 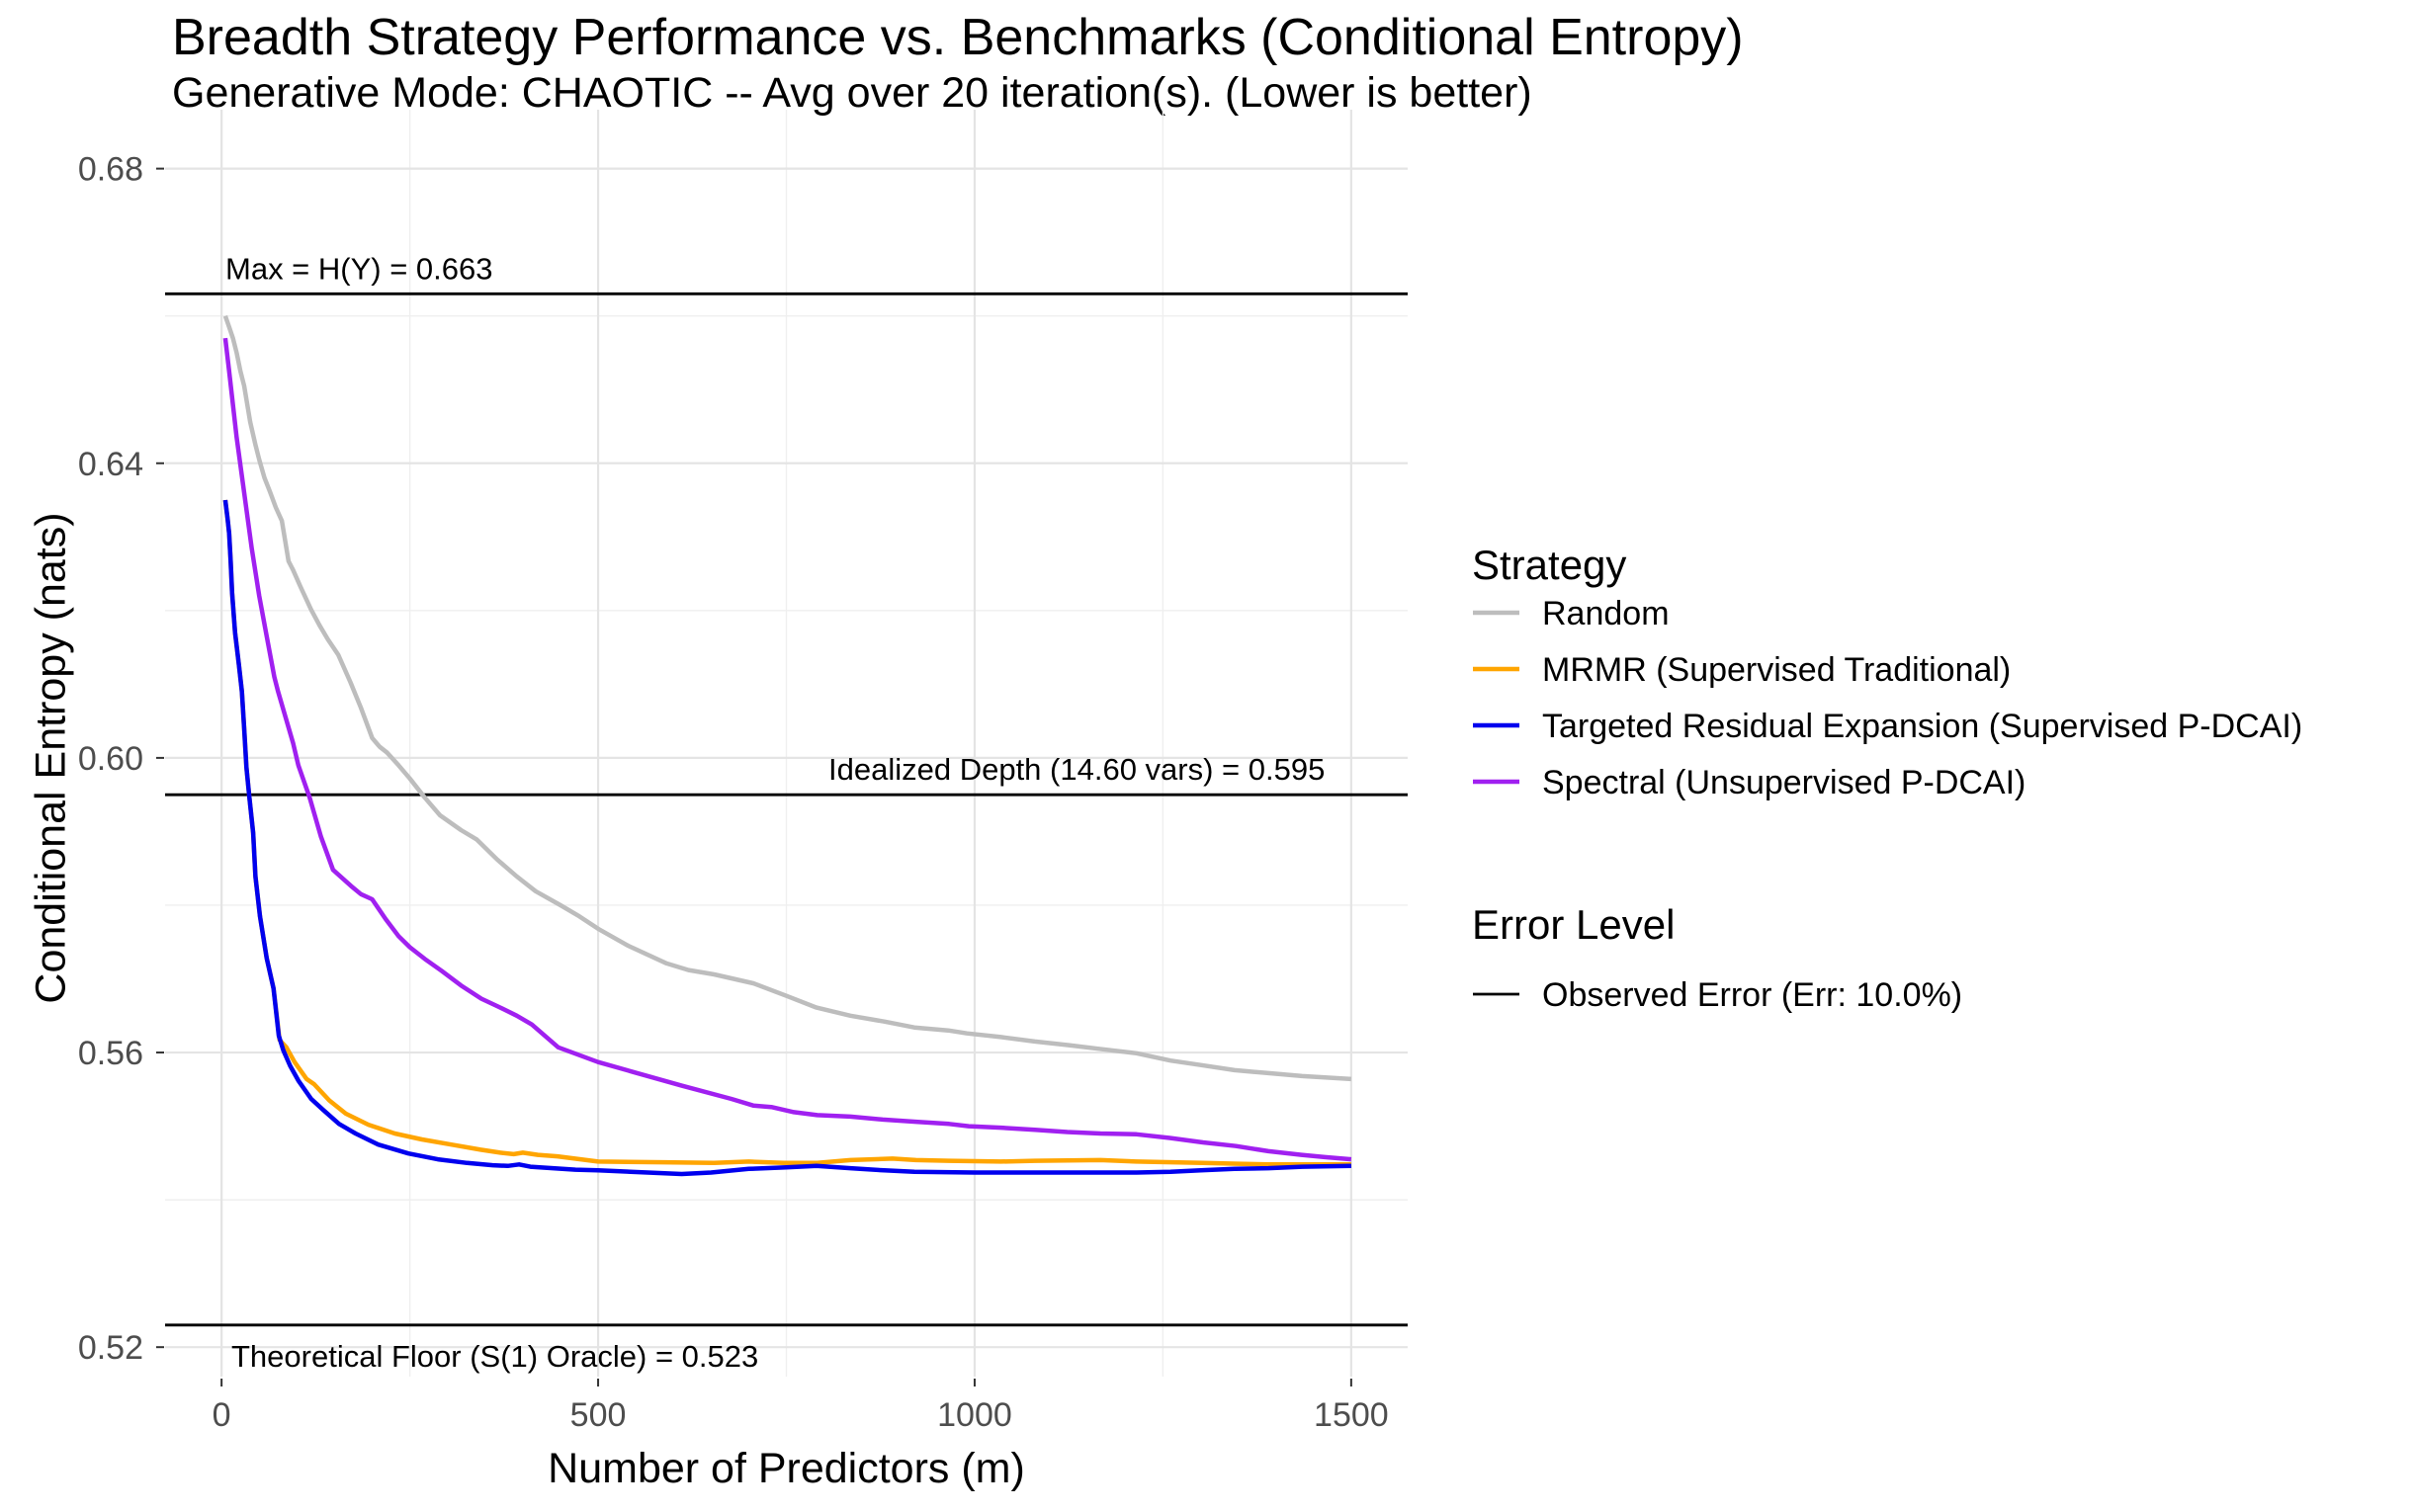 What do you see at coordinates (110, 464) in the screenshot?
I see `y-tick-label: 0.64` at bounding box center [110, 464].